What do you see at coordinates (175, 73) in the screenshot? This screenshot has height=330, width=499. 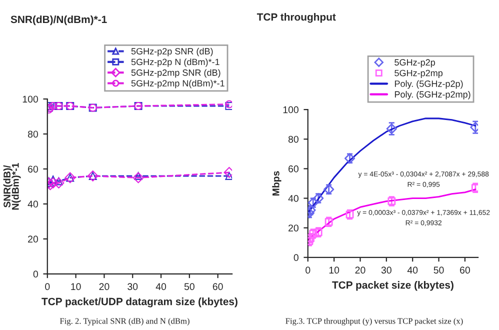 I see `legend-label: 5GHz-p2mp SNR (dB)` at bounding box center [175, 73].